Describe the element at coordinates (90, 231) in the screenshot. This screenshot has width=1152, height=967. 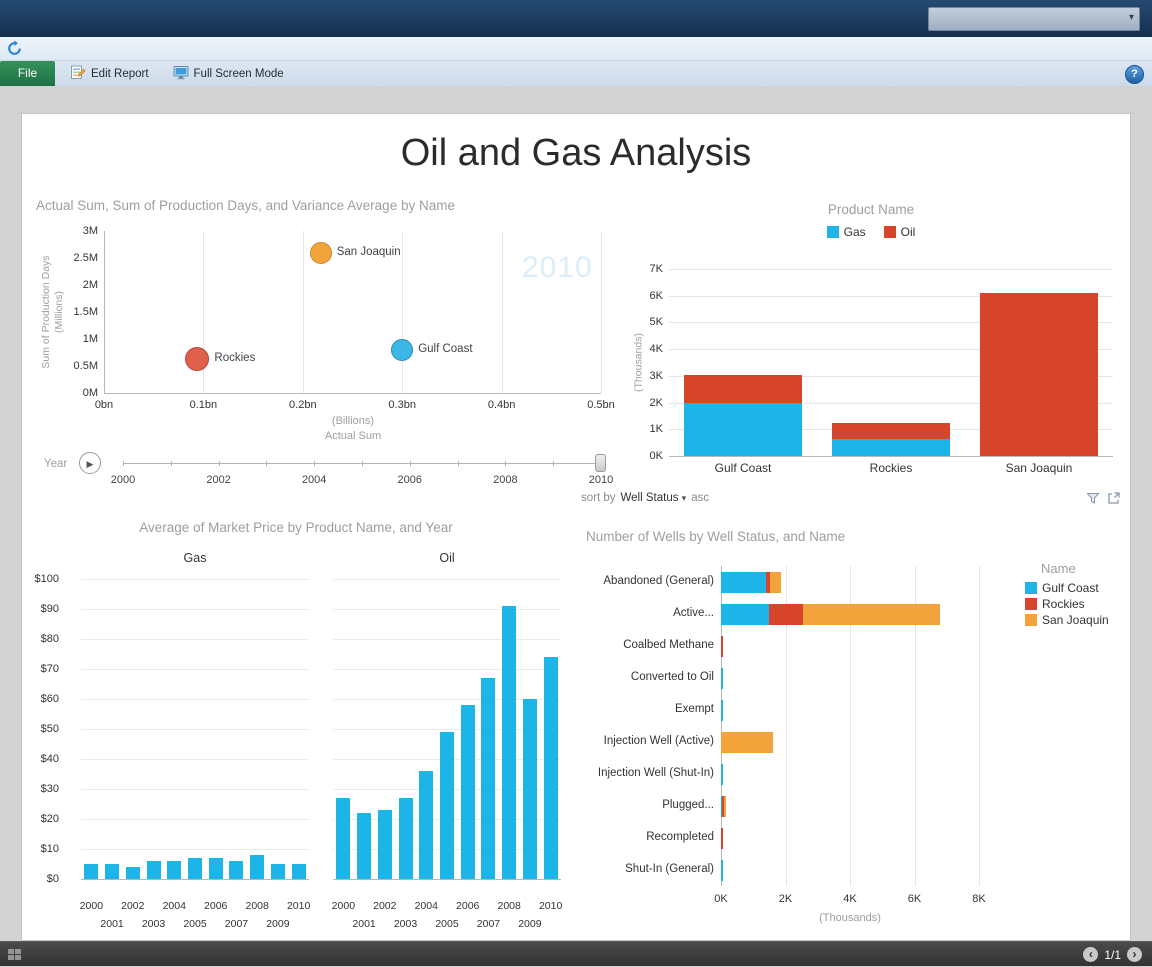
I see `y-axis-tick-label: 3M` at that location.